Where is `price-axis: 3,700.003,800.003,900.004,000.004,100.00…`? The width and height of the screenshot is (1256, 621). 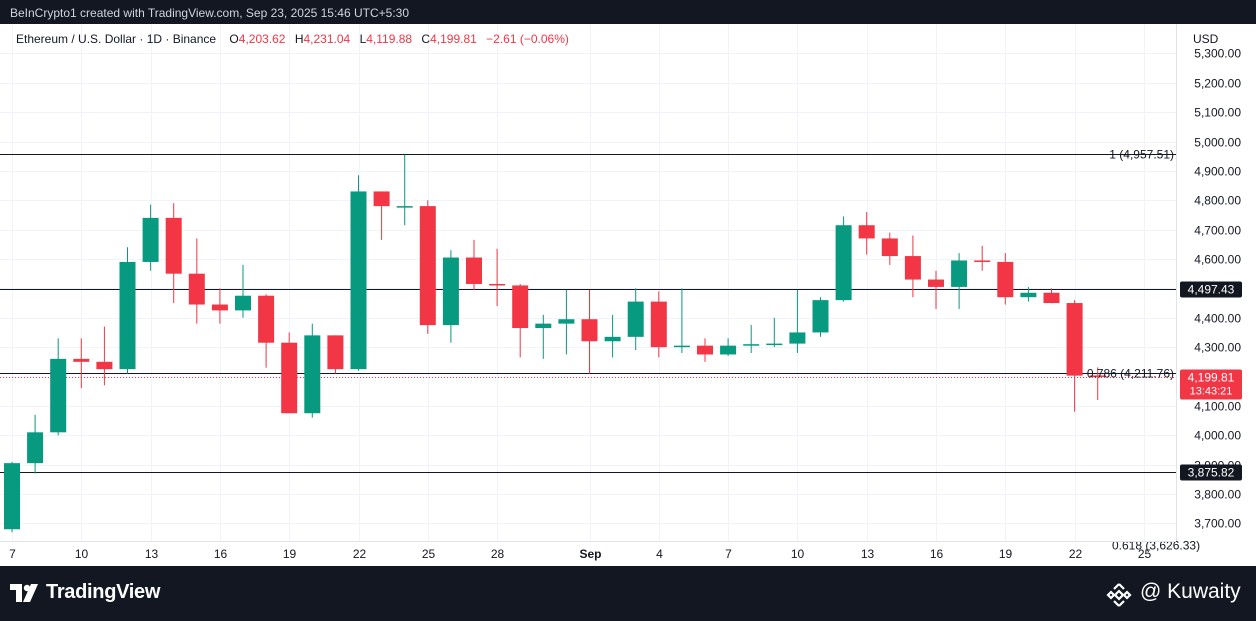
price-axis: 3,700.003,800.003,900.004,000.004,100.00… is located at coordinates (1217, 289).